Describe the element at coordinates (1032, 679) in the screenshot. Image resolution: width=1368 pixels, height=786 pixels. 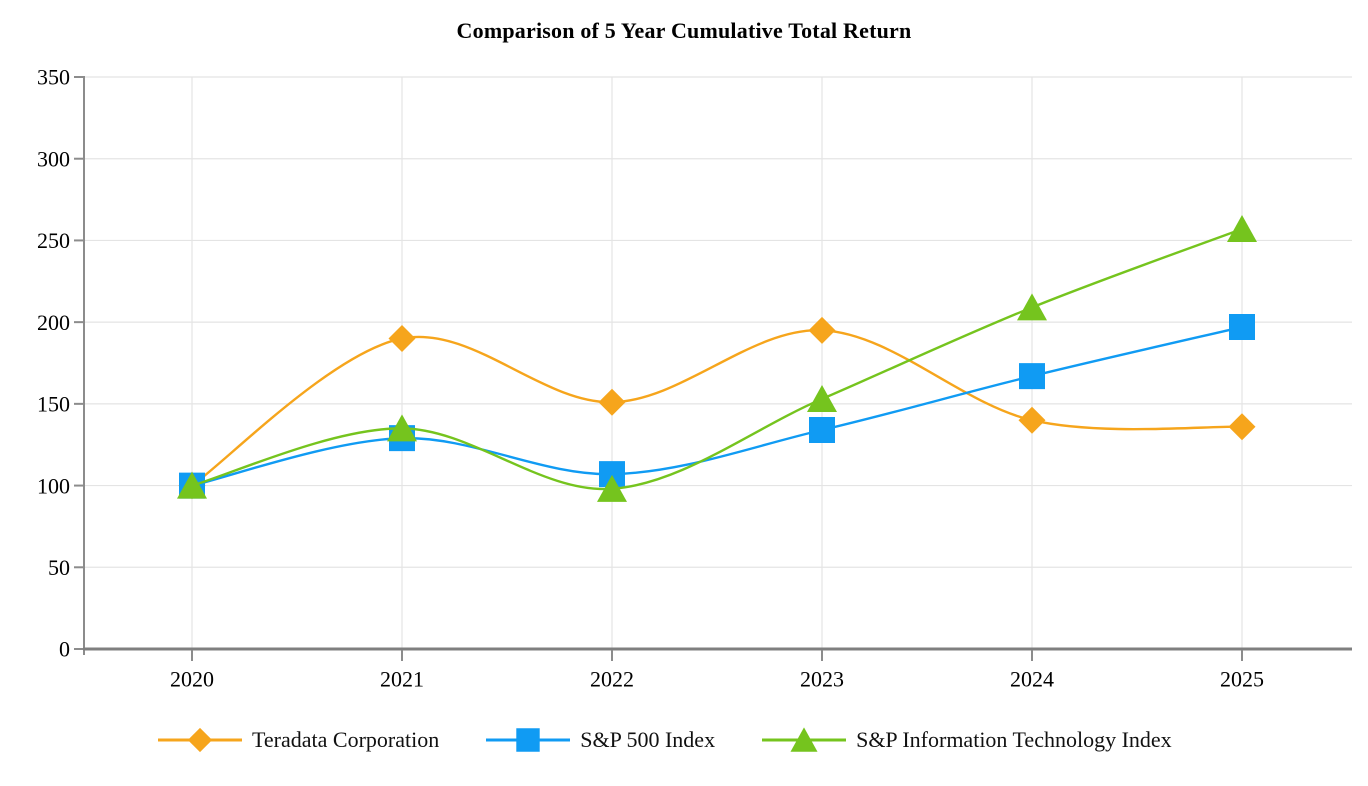
I see `x-axis-tick-label: 2024` at that location.